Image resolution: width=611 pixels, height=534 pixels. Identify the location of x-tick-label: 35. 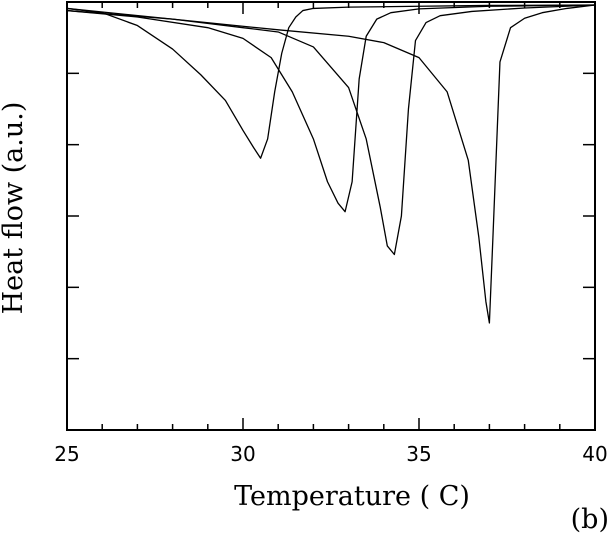
(418, 454).